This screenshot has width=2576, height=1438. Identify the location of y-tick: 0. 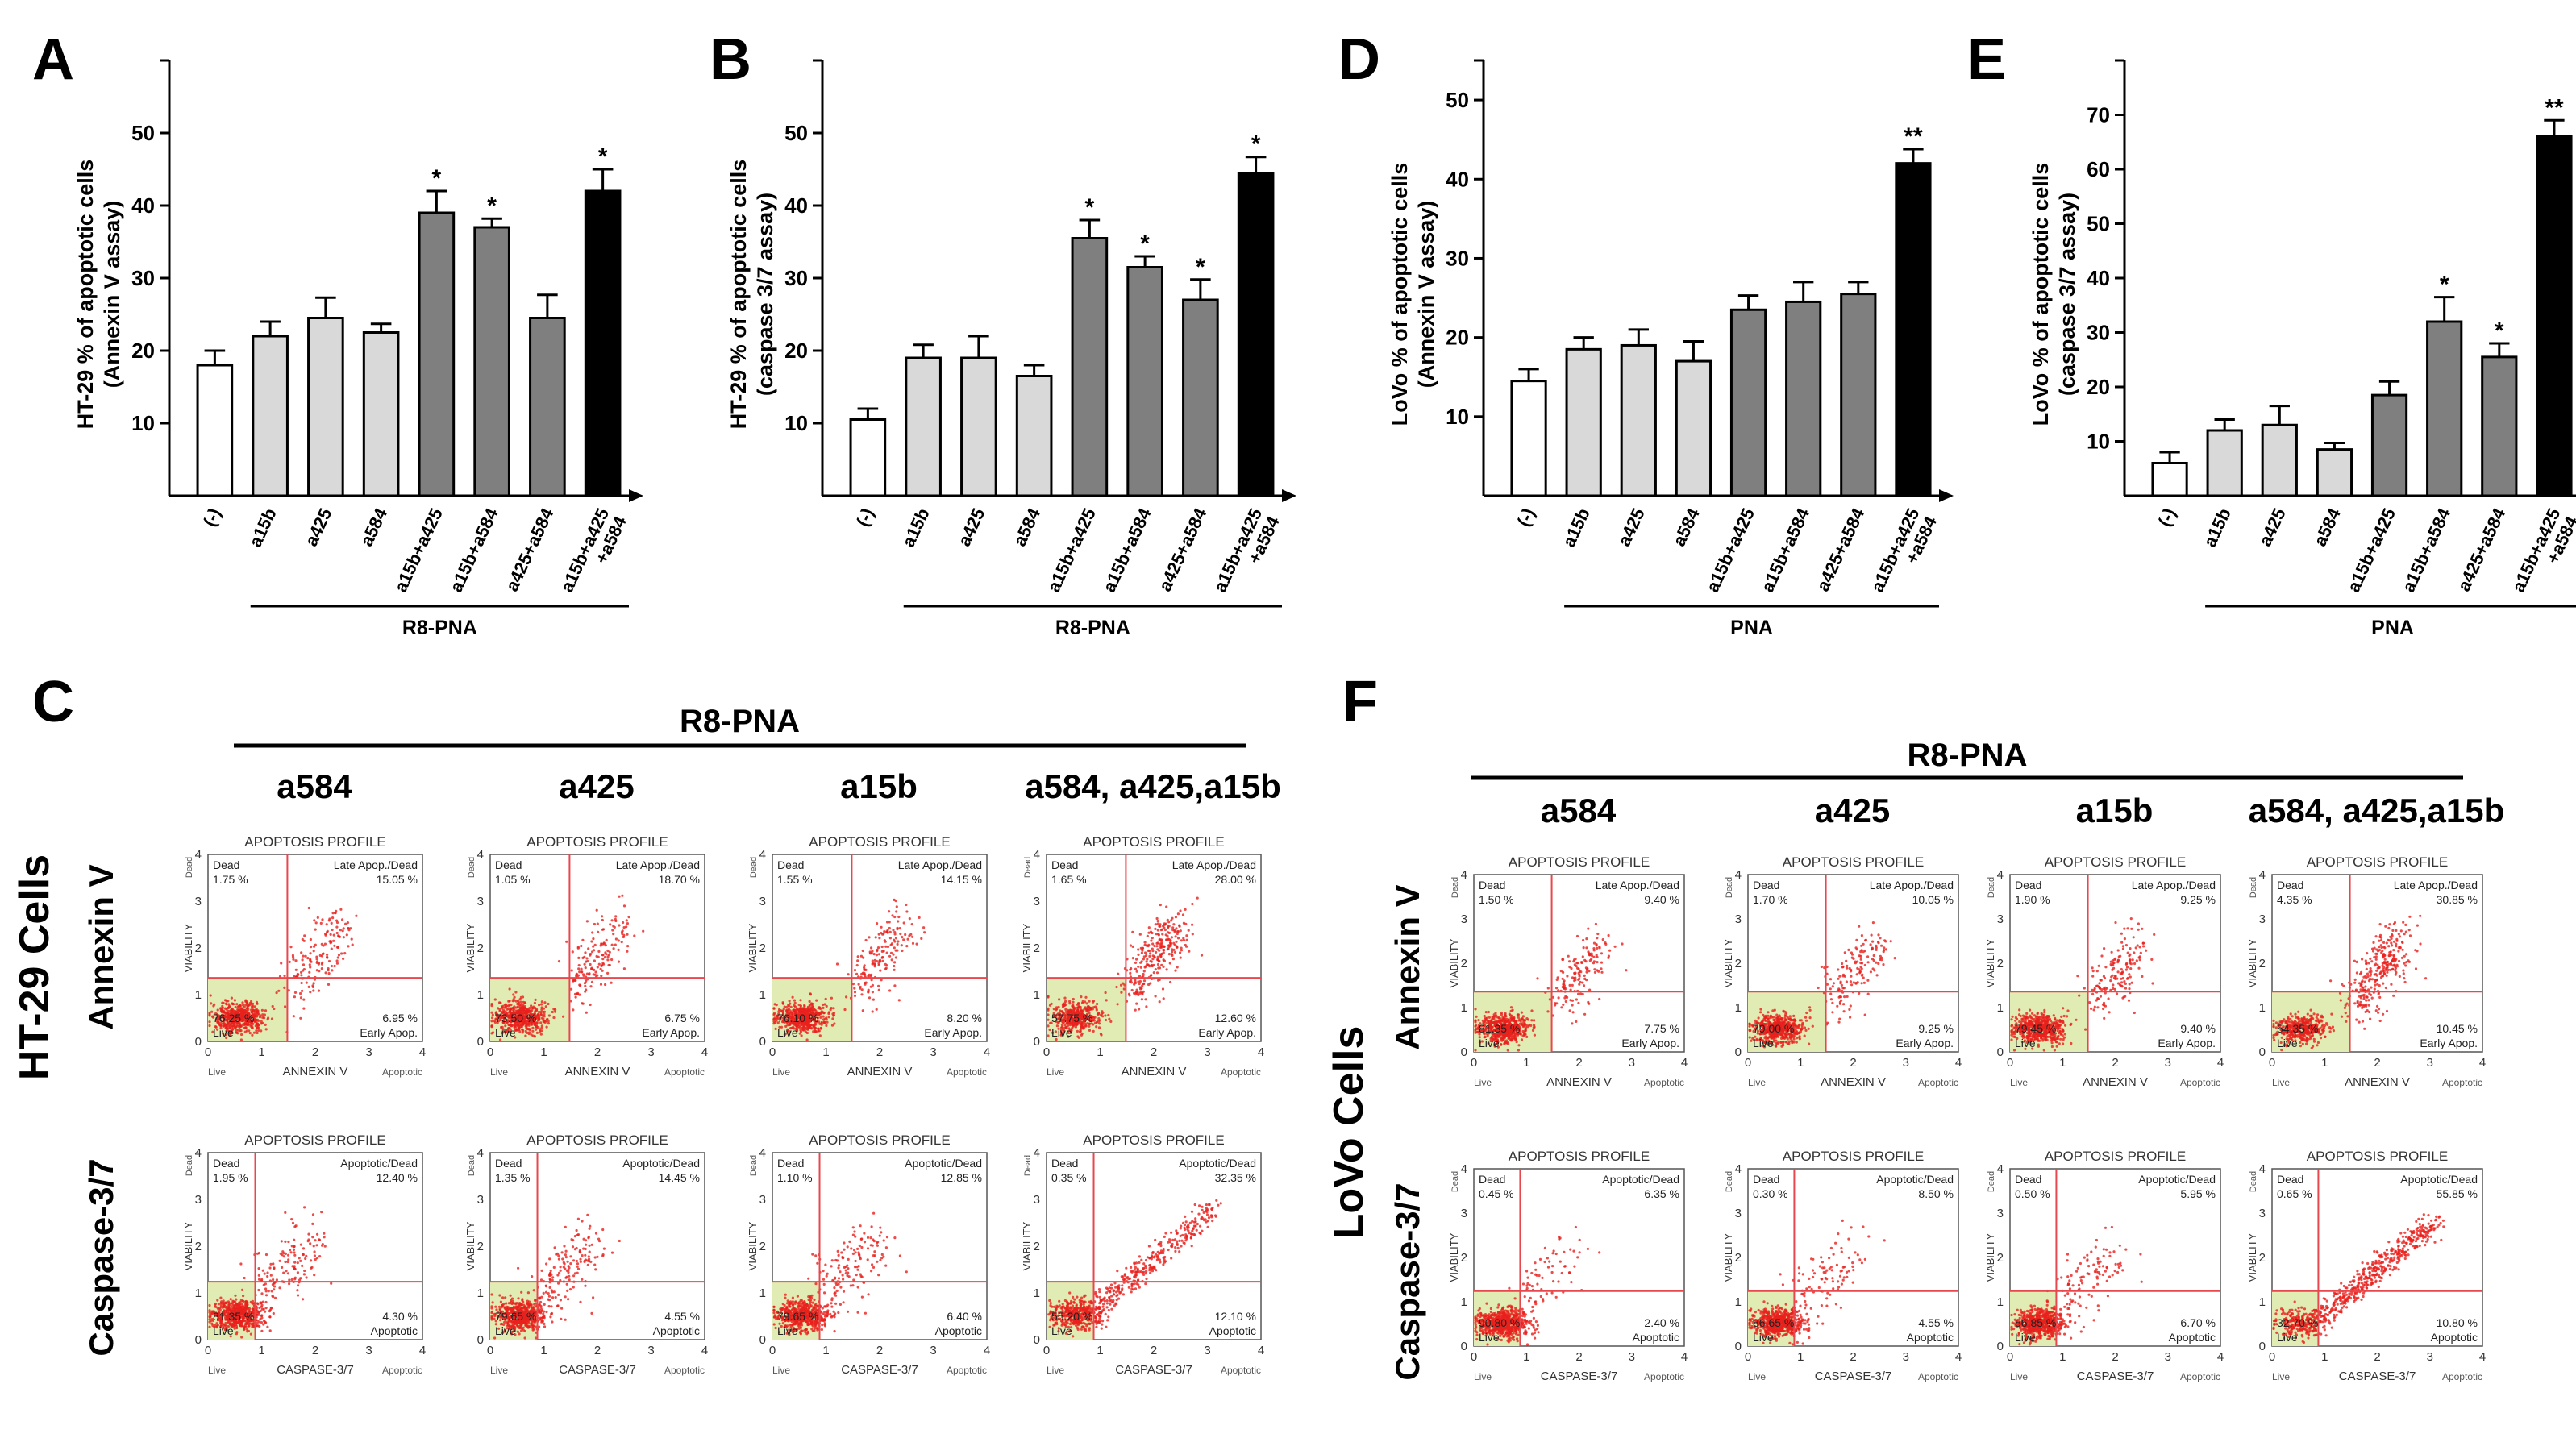
(480, 1340).